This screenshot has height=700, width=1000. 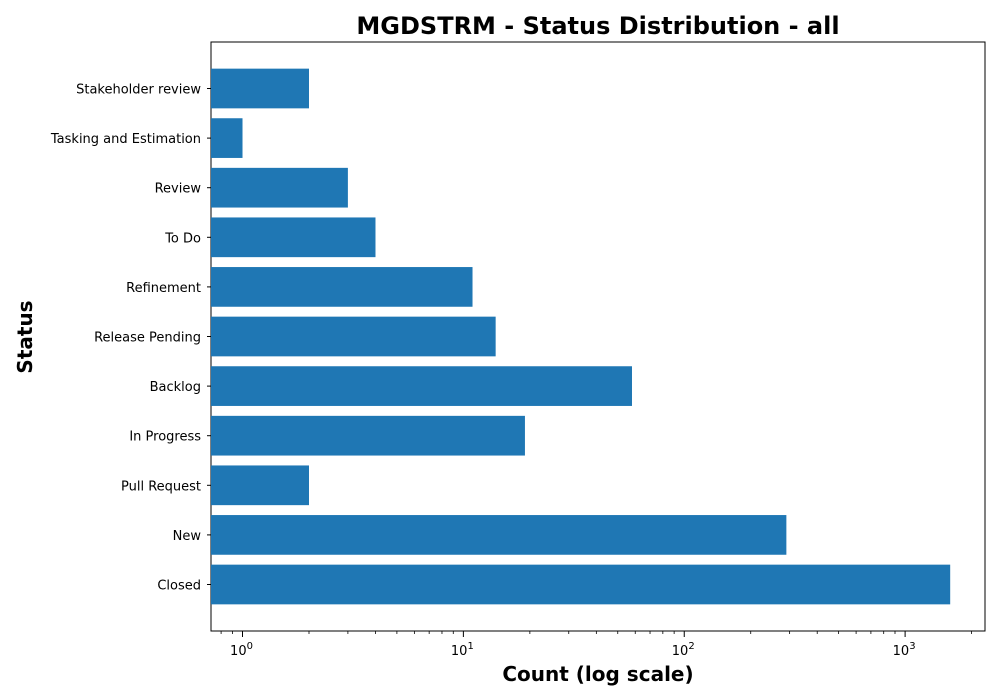 What do you see at coordinates (368, 435) in the screenshot?
I see `bar-in-progress` at bounding box center [368, 435].